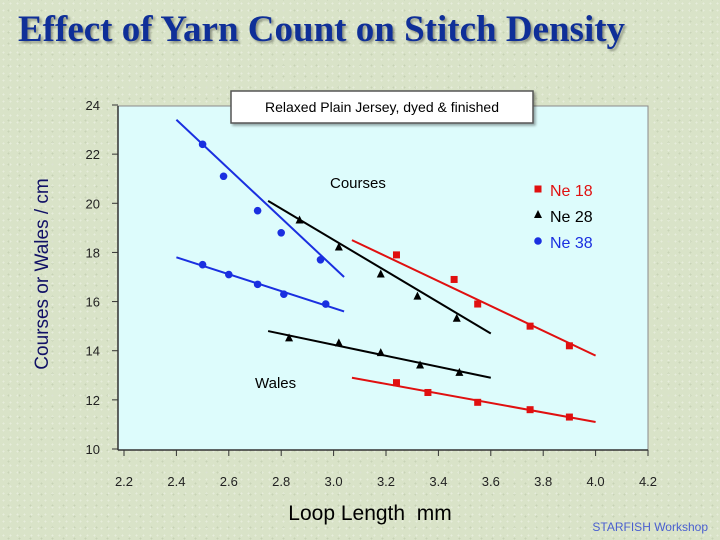 The width and height of the screenshot is (720, 540). What do you see at coordinates (491, 481) in the screenshot?
I see `x-tick-label: 3.6` at bounding box center [491, 481].